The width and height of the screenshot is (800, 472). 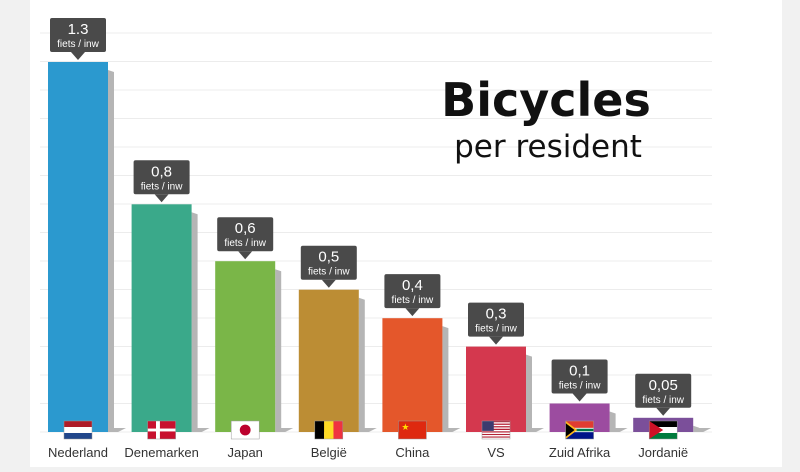 What do you see at coordinates (580, 452) in the screenshot?
I see `category-label: Zuid Afrika` at bounding box center [580, 452].